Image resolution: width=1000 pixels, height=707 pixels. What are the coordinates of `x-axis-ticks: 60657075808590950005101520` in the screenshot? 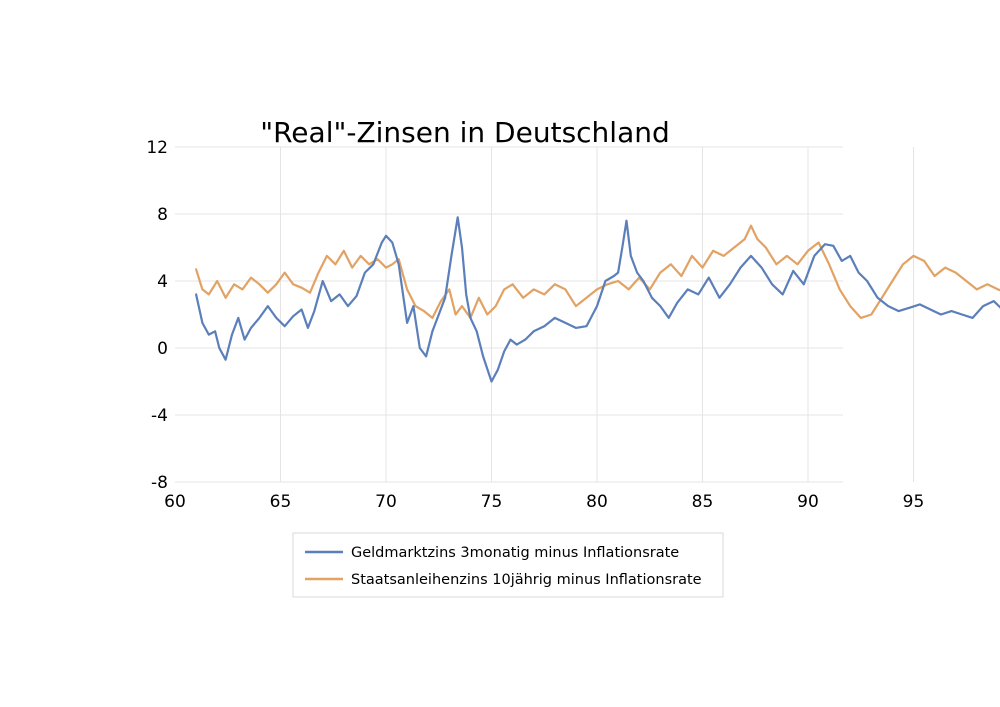 It's located at (544, 502).